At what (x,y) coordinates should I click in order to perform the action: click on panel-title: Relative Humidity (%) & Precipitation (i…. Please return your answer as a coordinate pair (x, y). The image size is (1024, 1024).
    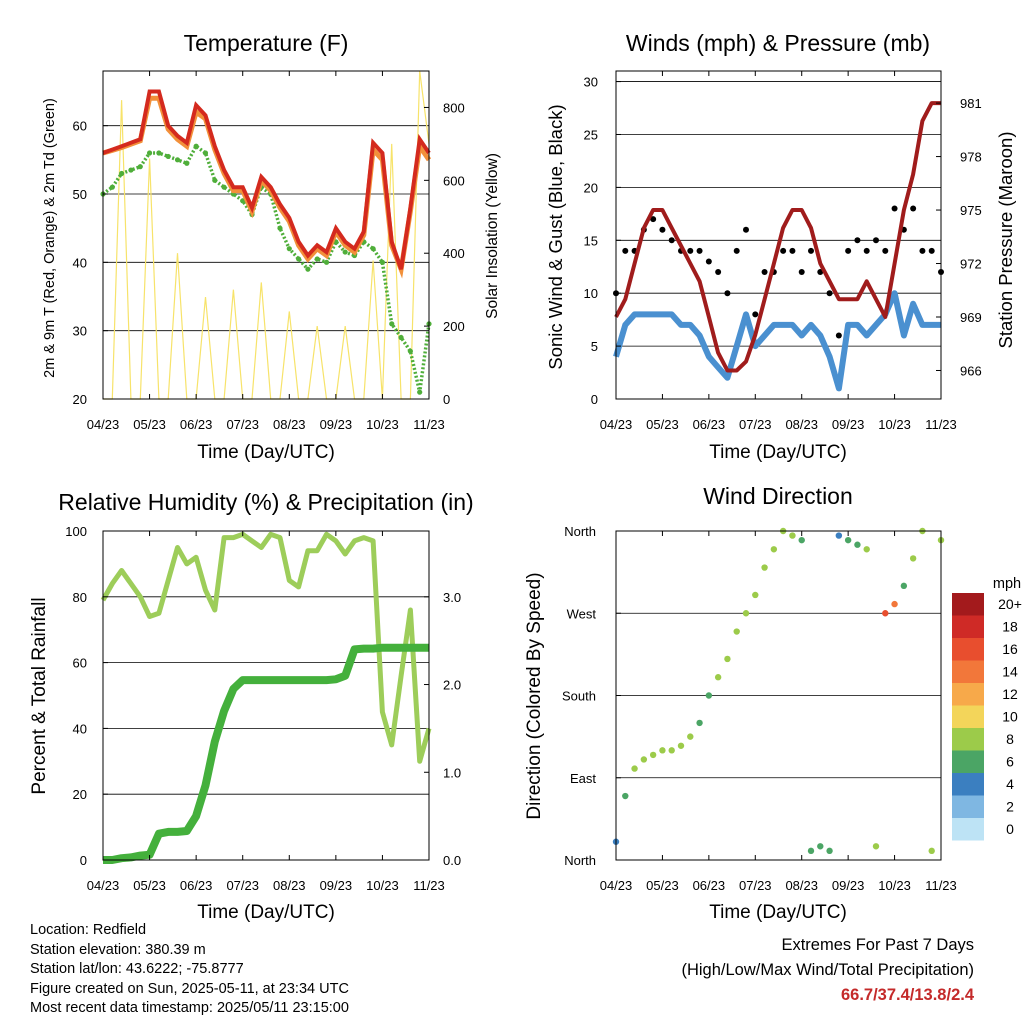
    Looking at the image, I should click on (265, 502).